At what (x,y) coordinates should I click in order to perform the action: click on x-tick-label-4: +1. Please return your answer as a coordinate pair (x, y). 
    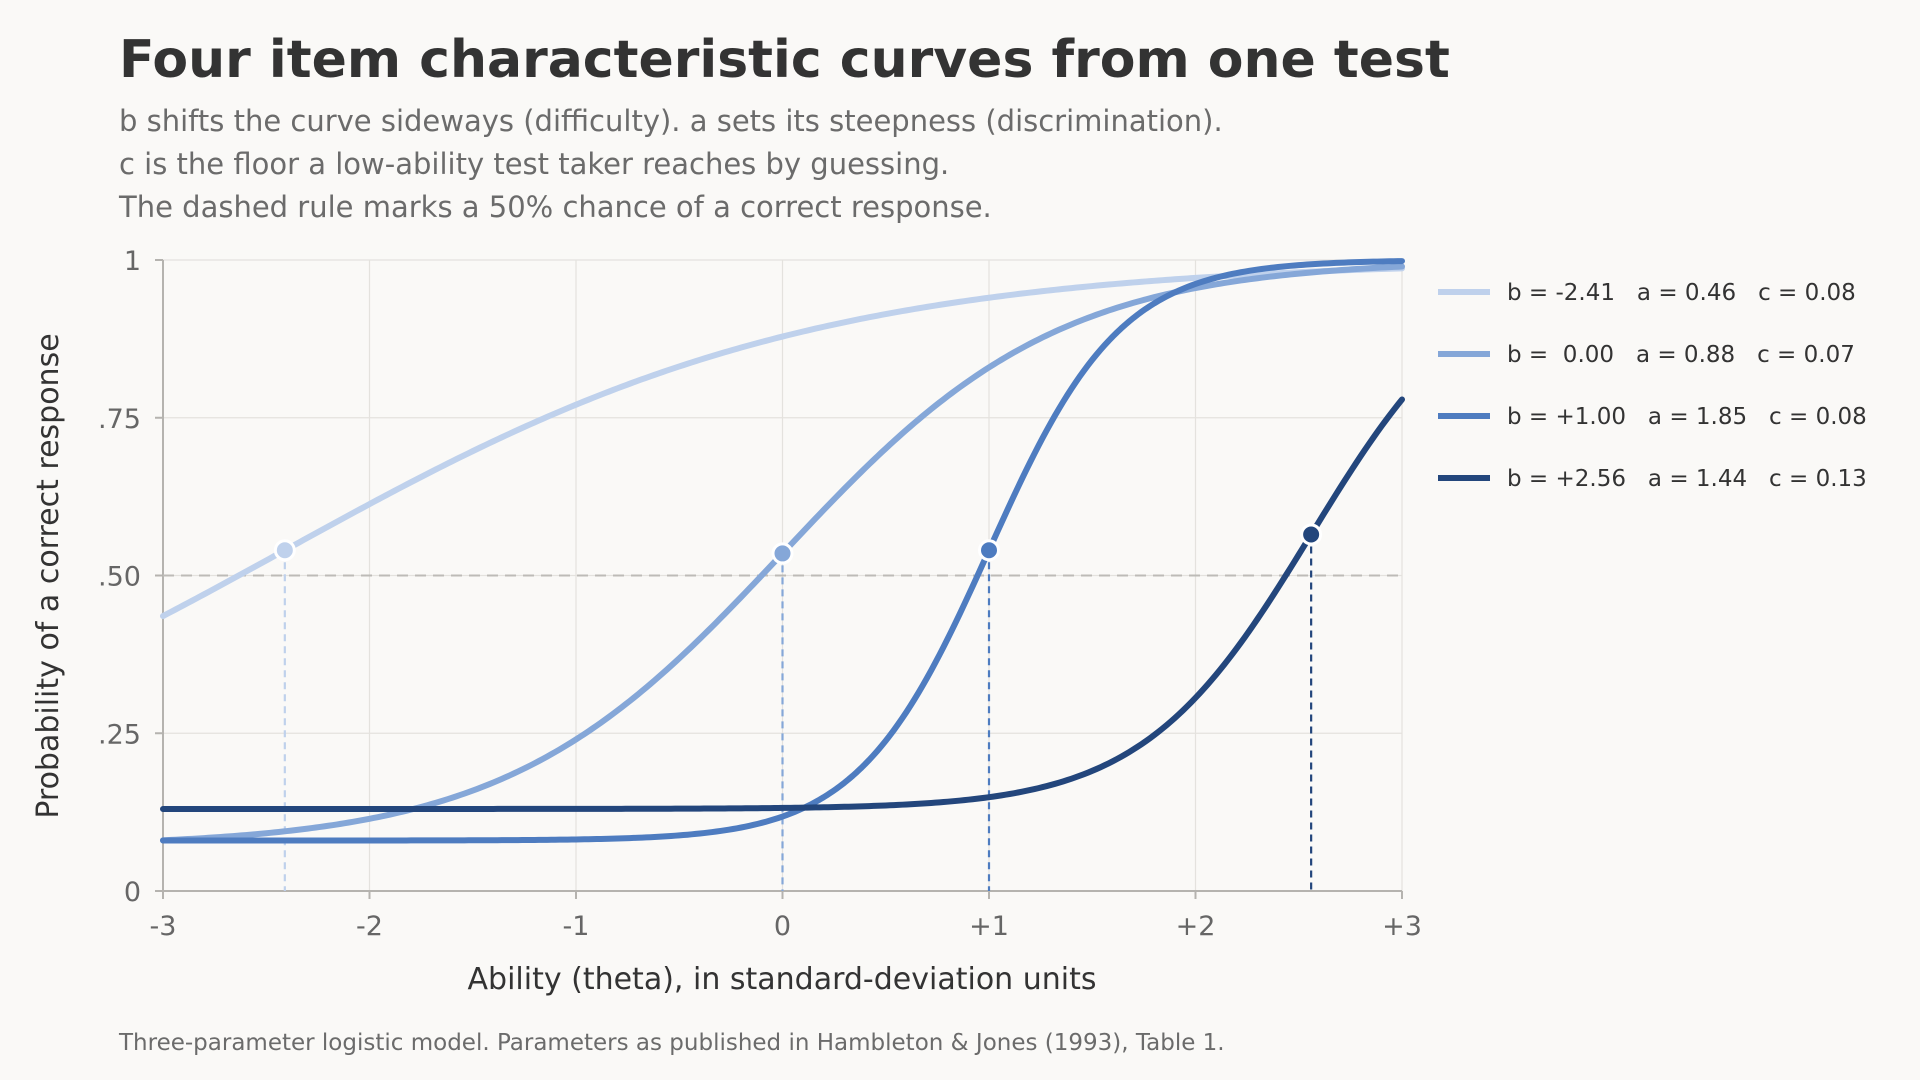
    Looking at the image, I should click on (989, 926).